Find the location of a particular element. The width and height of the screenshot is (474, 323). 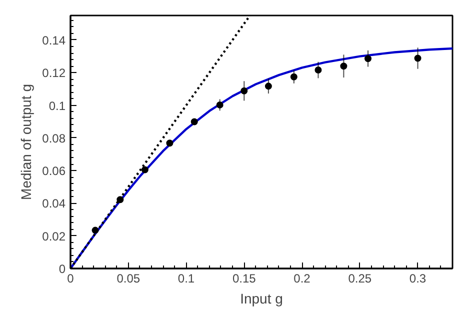

y-tick-label: 0.02 is located at coordinates (54, 236).